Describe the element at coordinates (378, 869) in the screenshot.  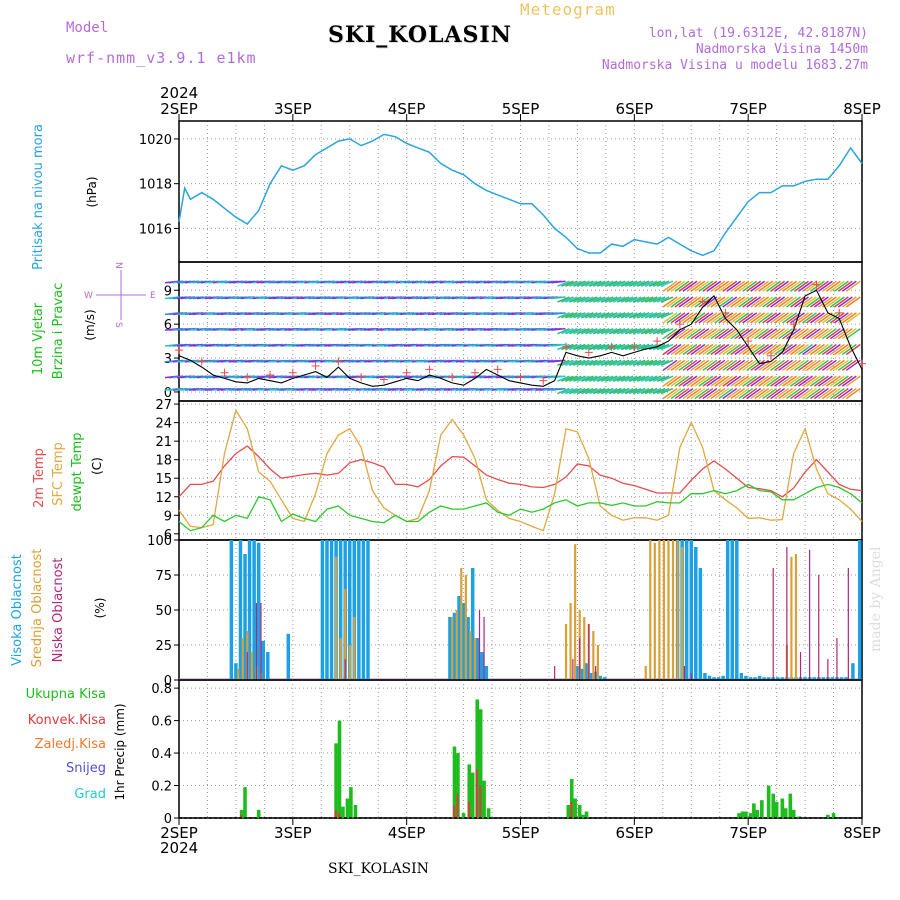
I see `footer-station: SKI_KOLASIN` at that location.